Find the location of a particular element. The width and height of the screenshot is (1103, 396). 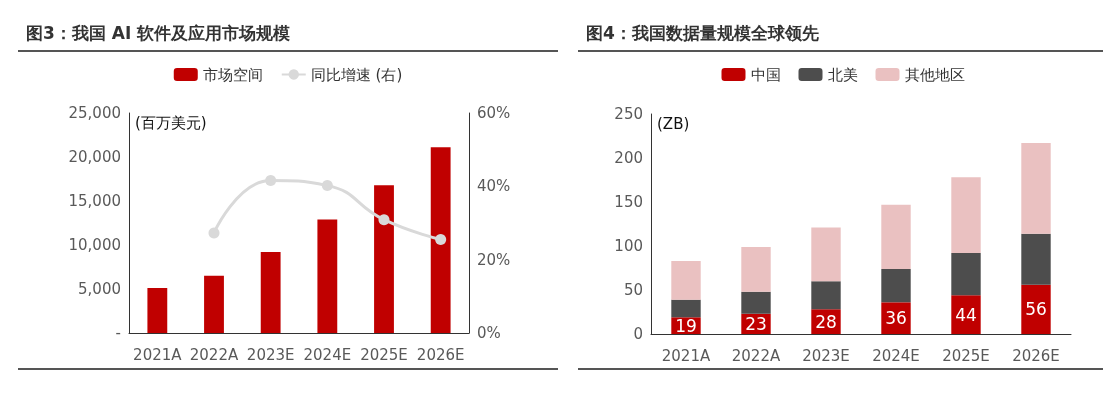

data-label: 19 is located at coordinates (686, 325).